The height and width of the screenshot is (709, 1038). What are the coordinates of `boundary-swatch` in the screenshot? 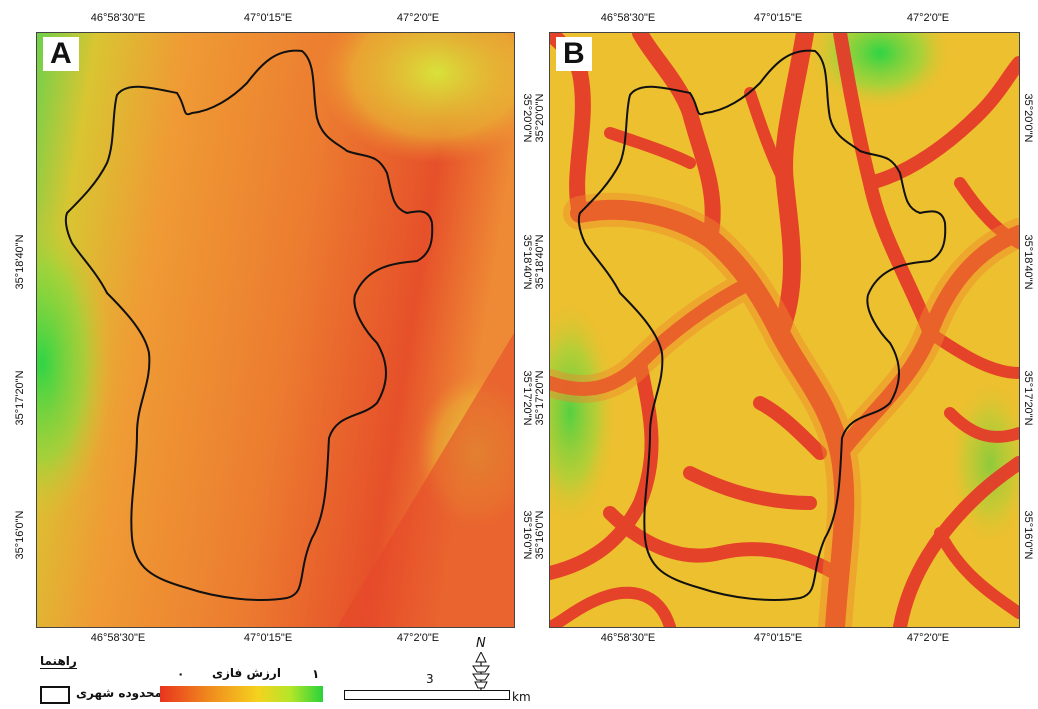 It's located at (55, 695).